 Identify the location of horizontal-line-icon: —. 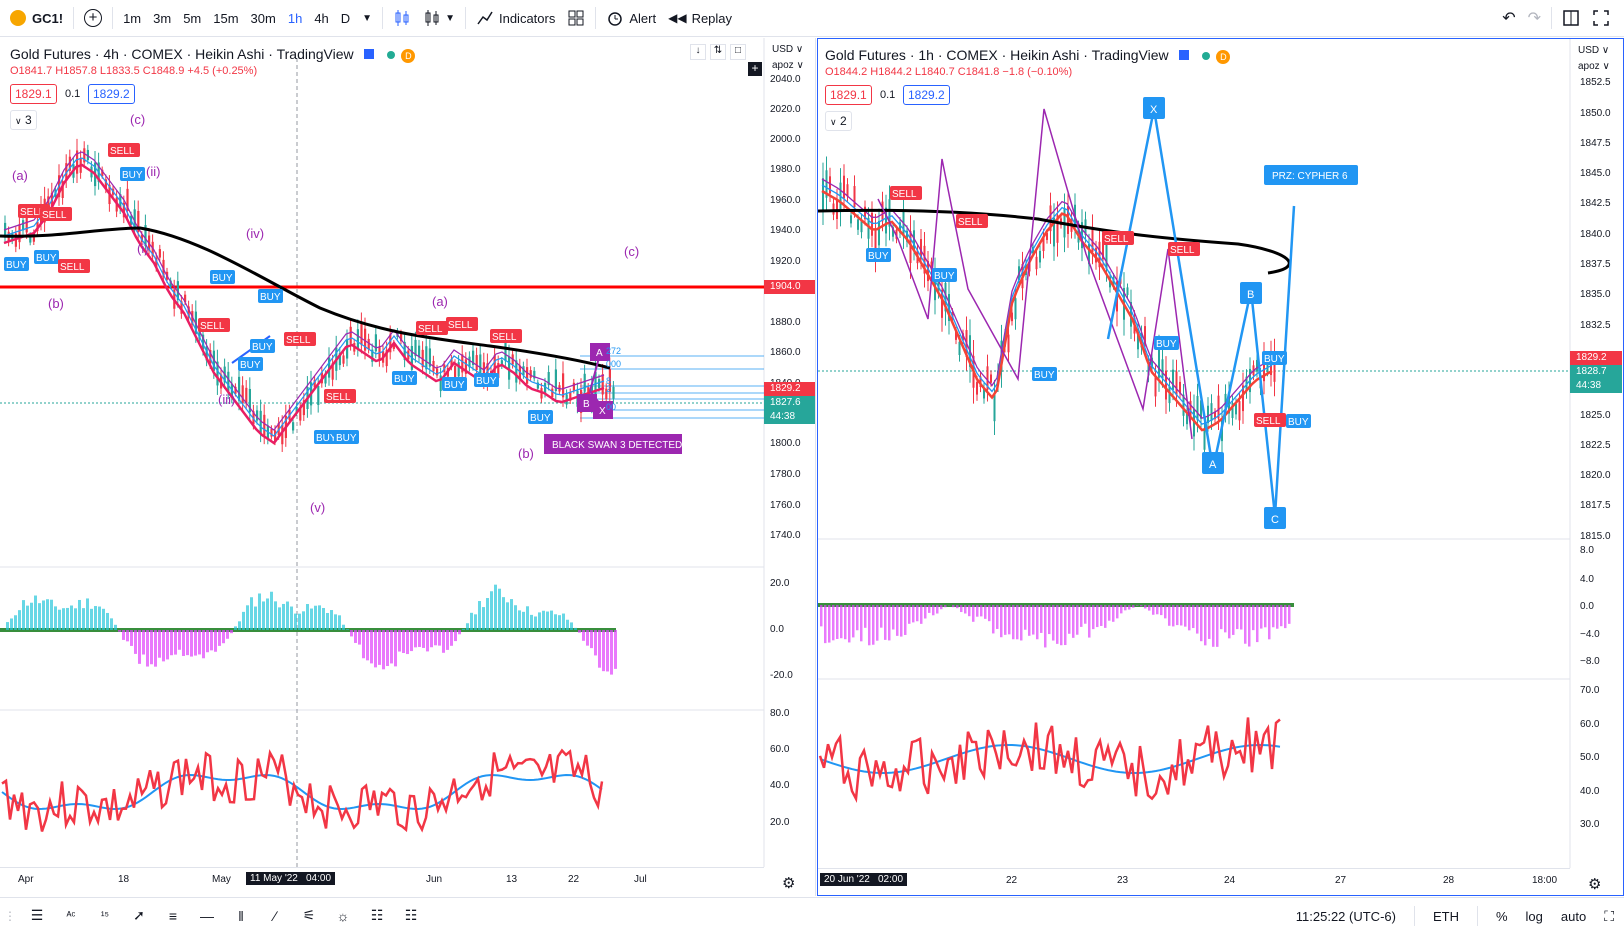
(207, 916).